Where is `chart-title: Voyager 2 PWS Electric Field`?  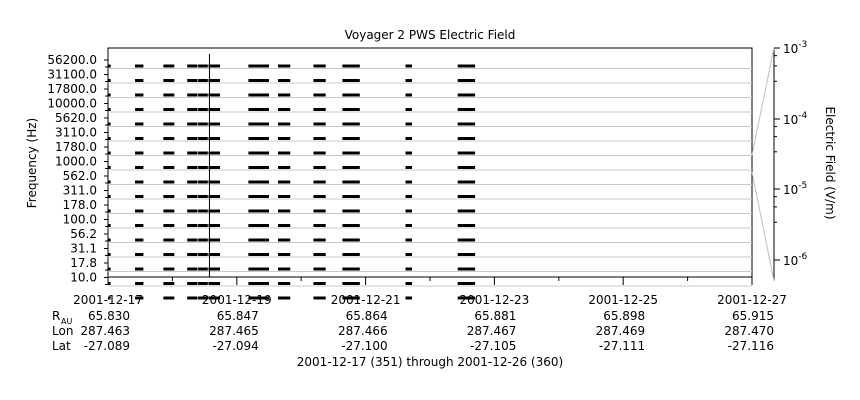 chart-title: Voyager 2 PWS Electric Field is located at coordinates (430, 35).